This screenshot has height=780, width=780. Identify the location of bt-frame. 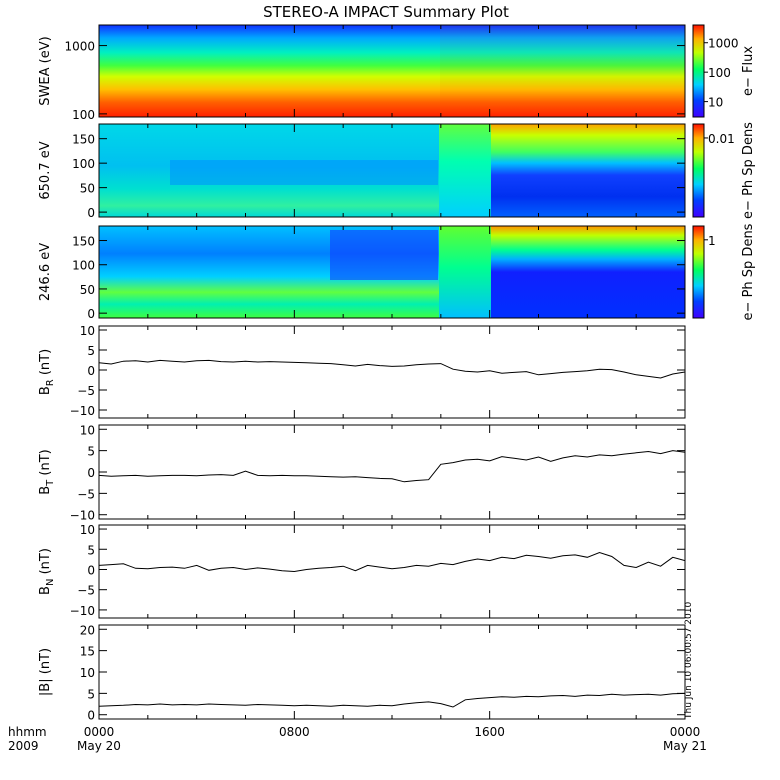
(392, 472).